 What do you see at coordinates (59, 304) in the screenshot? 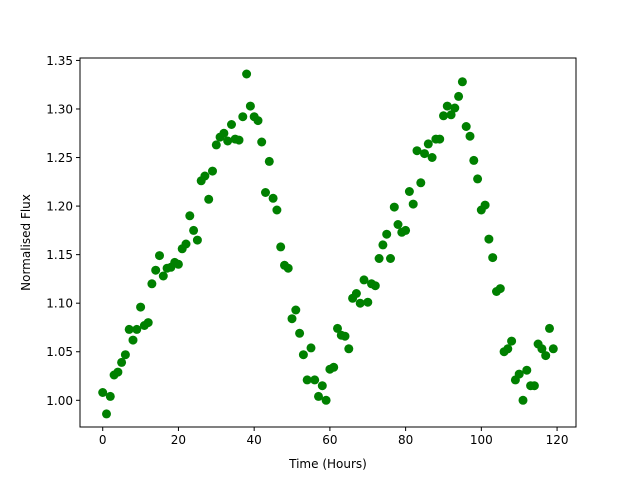
I see `y-tick-label: 1.10` at bounding box center [59, 304].